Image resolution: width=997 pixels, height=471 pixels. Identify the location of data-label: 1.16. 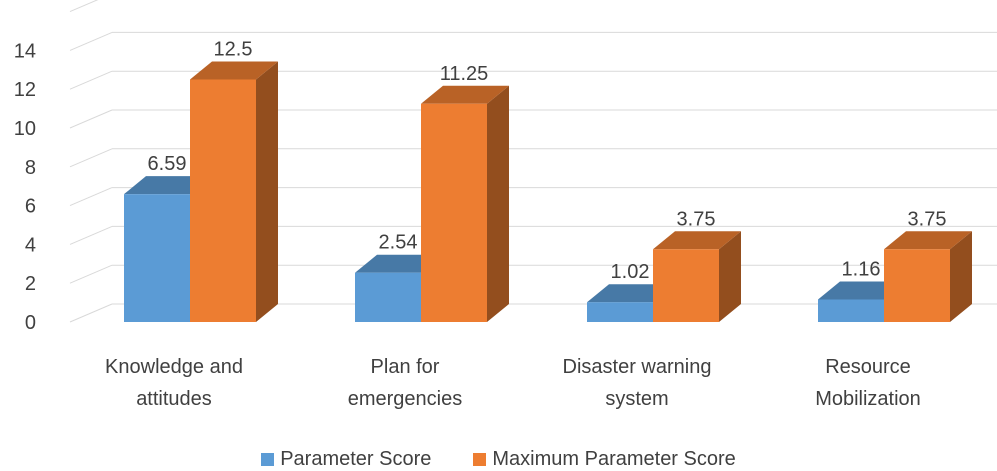
(861, 269).